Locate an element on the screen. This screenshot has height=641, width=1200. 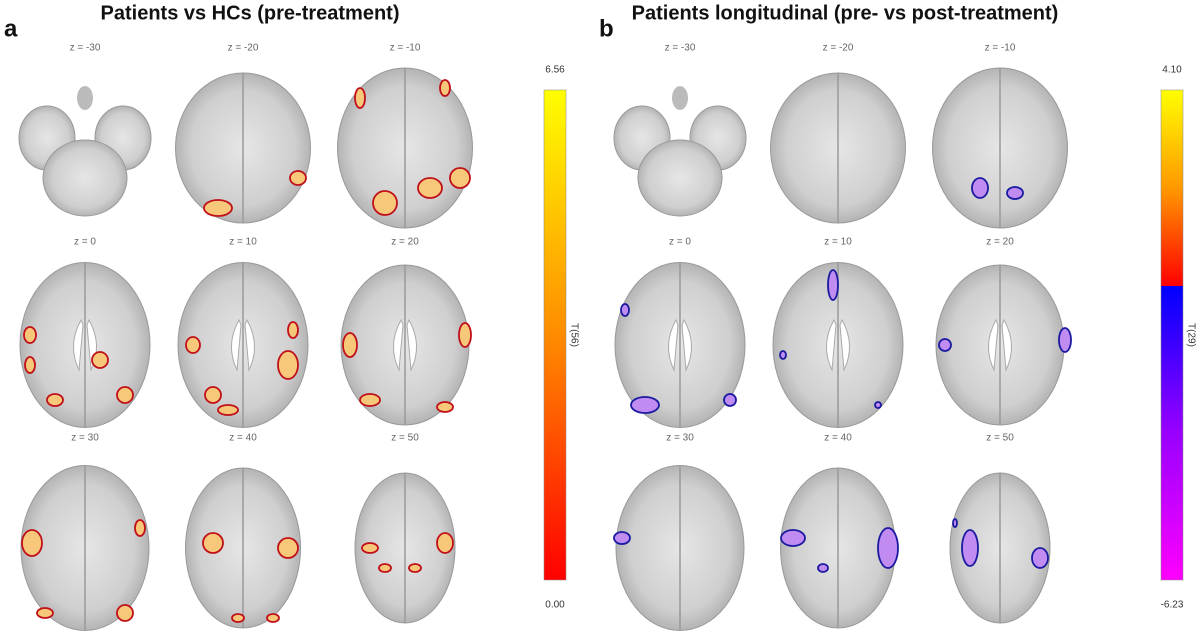
colorbar-max: 4.10 is located at coordinates (1172, 70).